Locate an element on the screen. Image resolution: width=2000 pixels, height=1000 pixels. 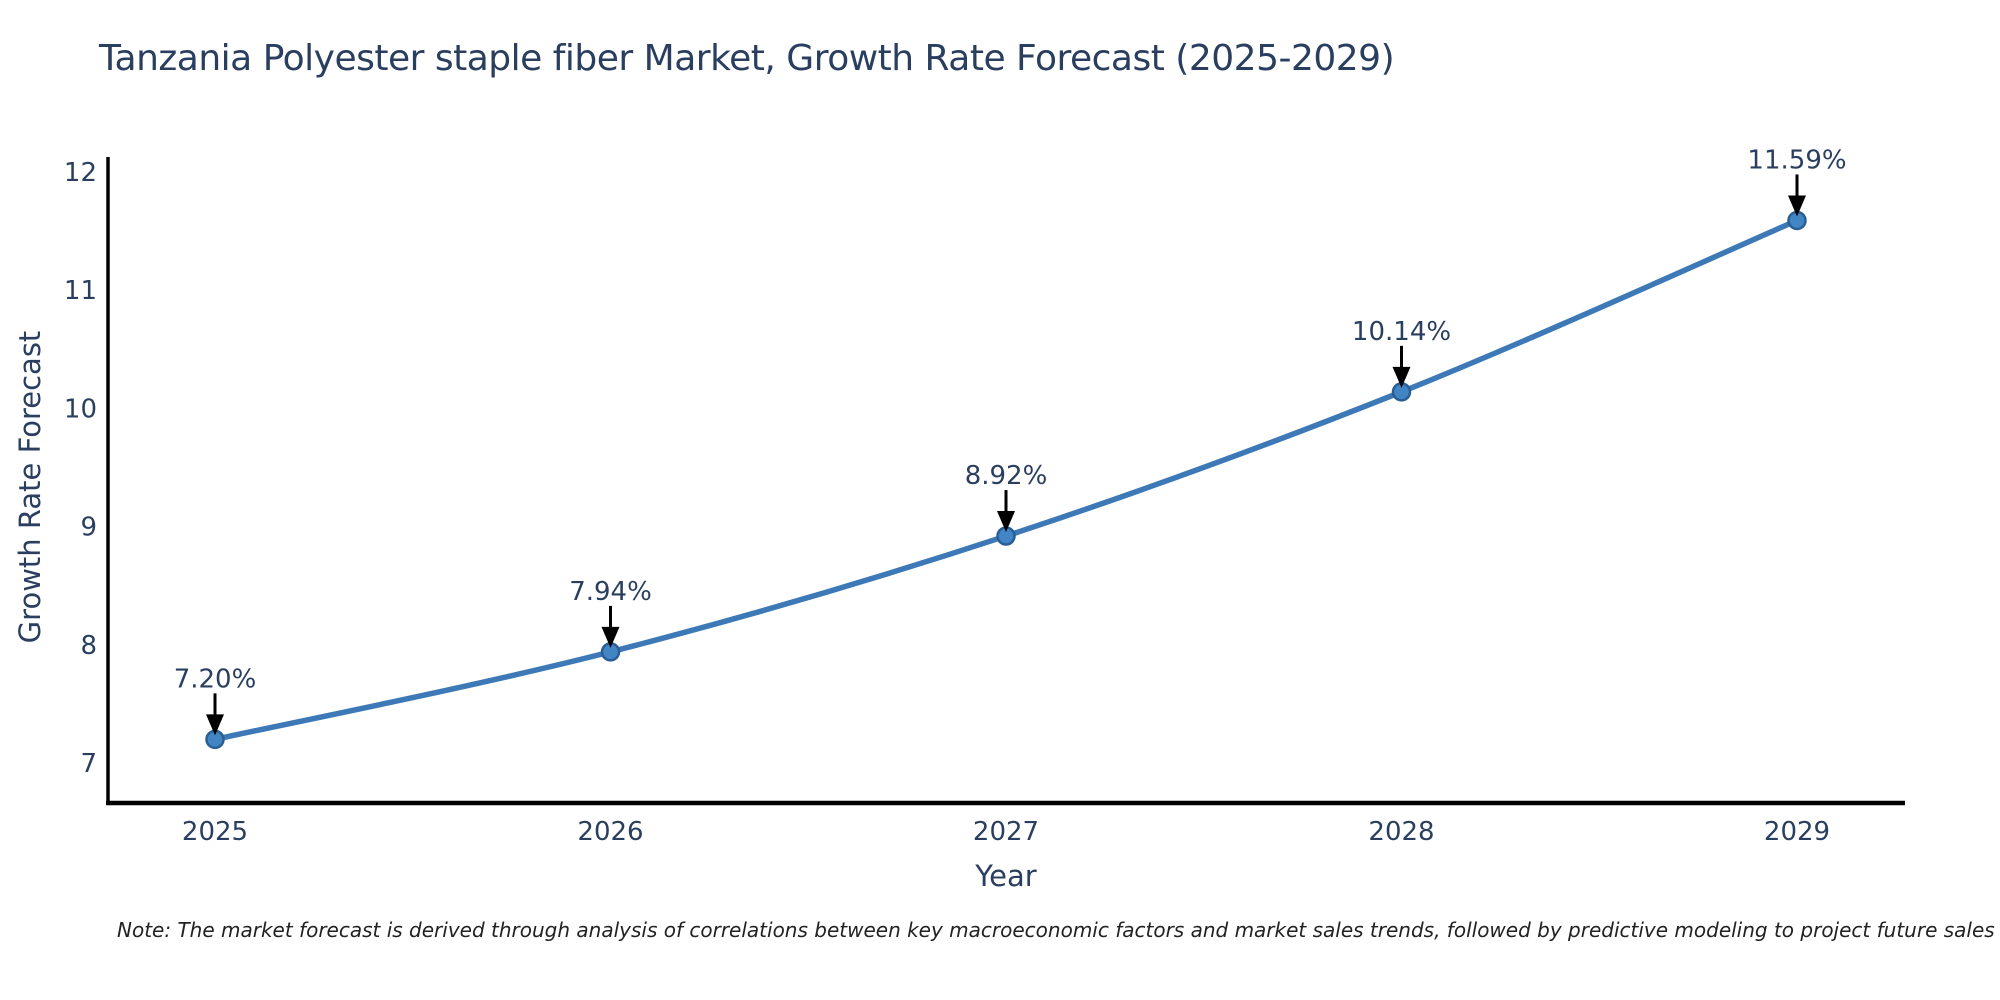
y-tick-label: 9 is located at coordinates (88, 528).